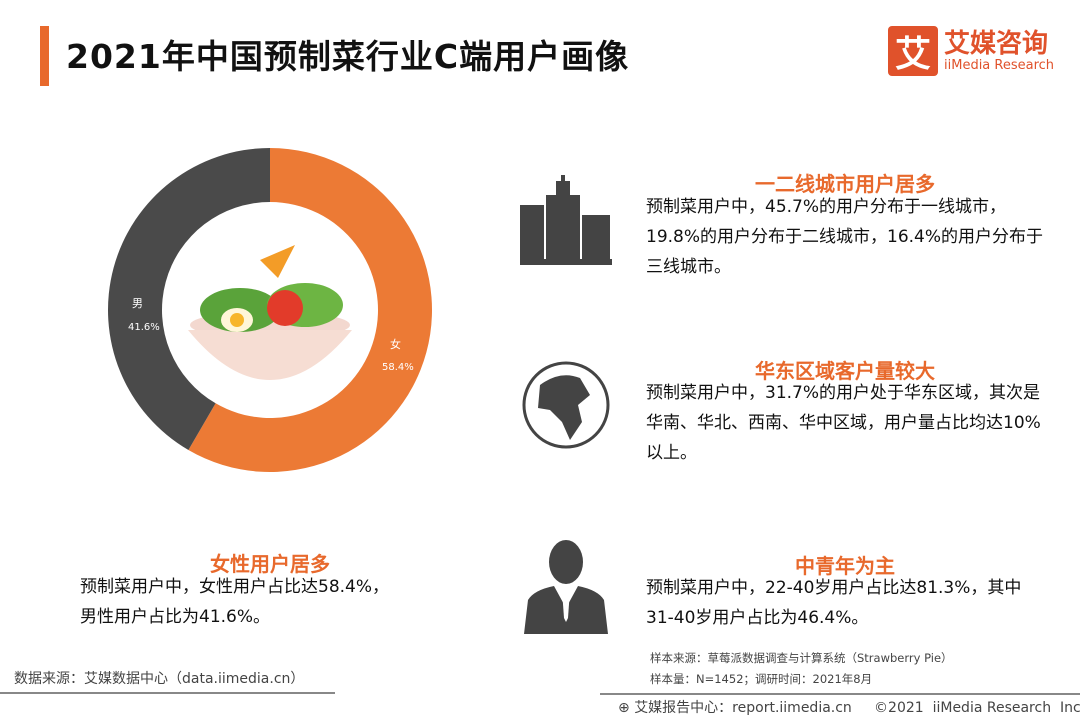  What do you see at coordinates (395, 344) in the screenshot?
I see `label-female: 女` at bounding box center [395, 344].